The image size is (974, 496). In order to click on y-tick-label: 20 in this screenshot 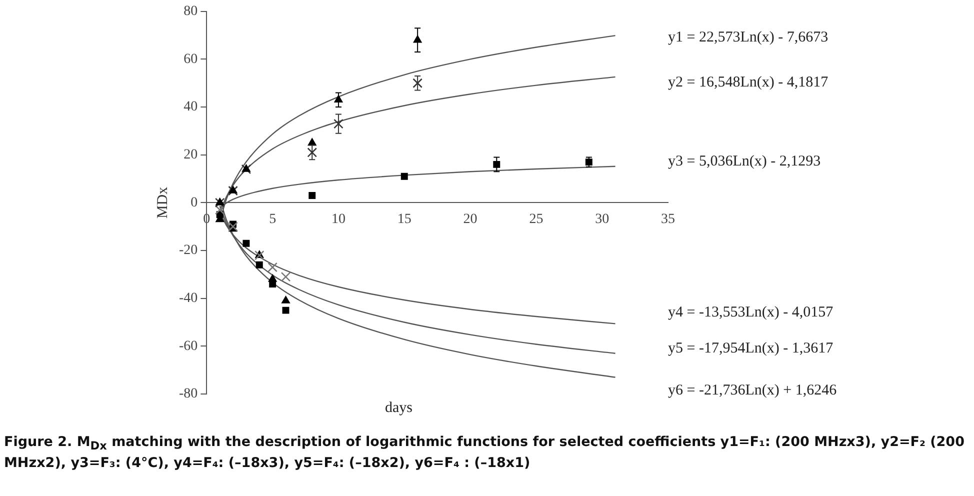, I will do `click(191, 155)`.